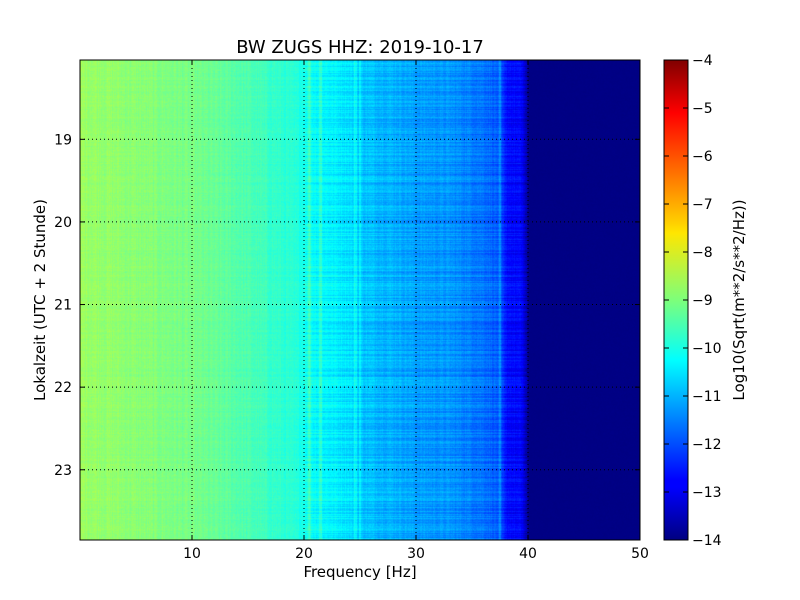  Describe the element at coordinates (702, 61) in the screenshot. I see `colorbar-tick-label: −4` at that location.